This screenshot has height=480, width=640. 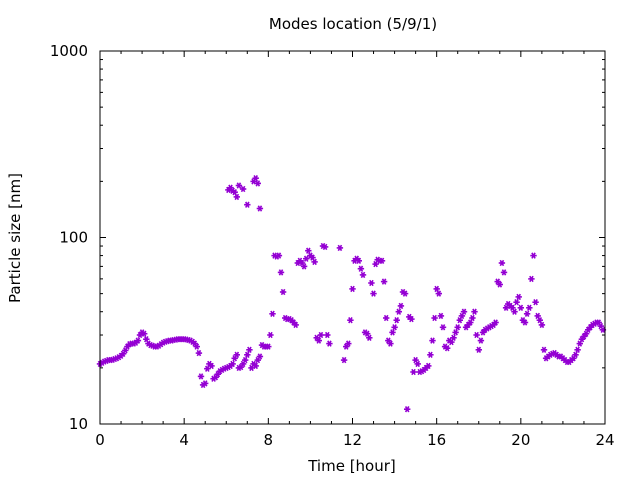 I want to click on x-tick-label: 4, so click(x=184, y=440).